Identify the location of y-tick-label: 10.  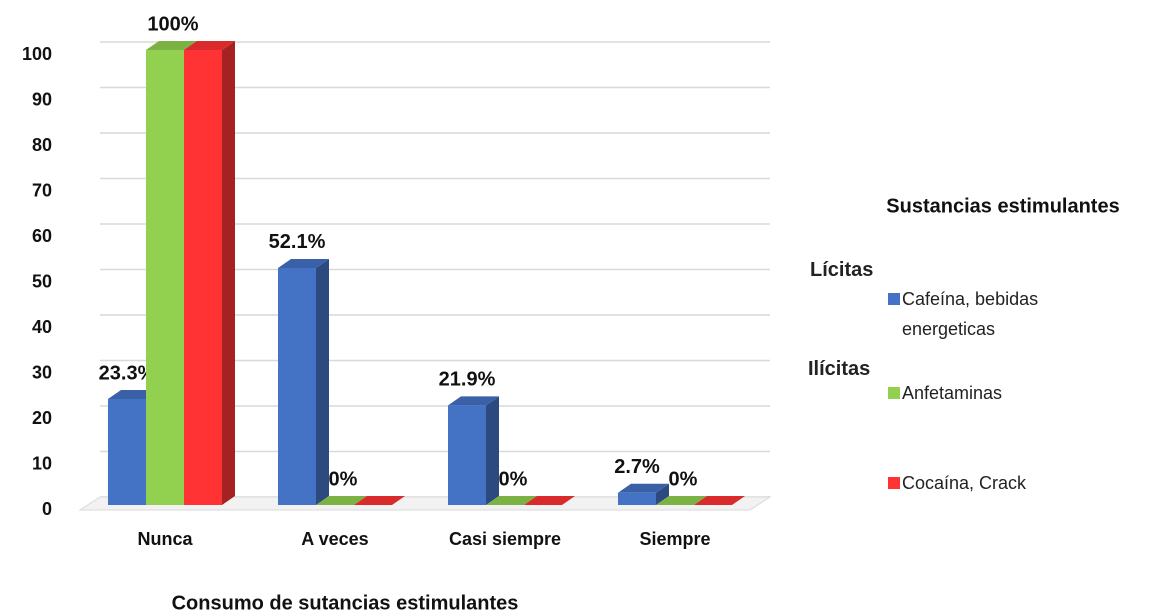
(42, 463).